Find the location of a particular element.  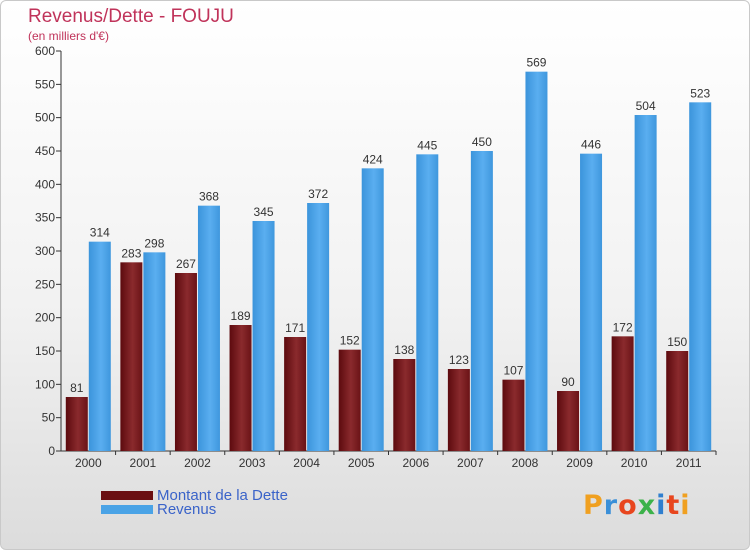

data-label: 171 is located at coordinates (295, 328).